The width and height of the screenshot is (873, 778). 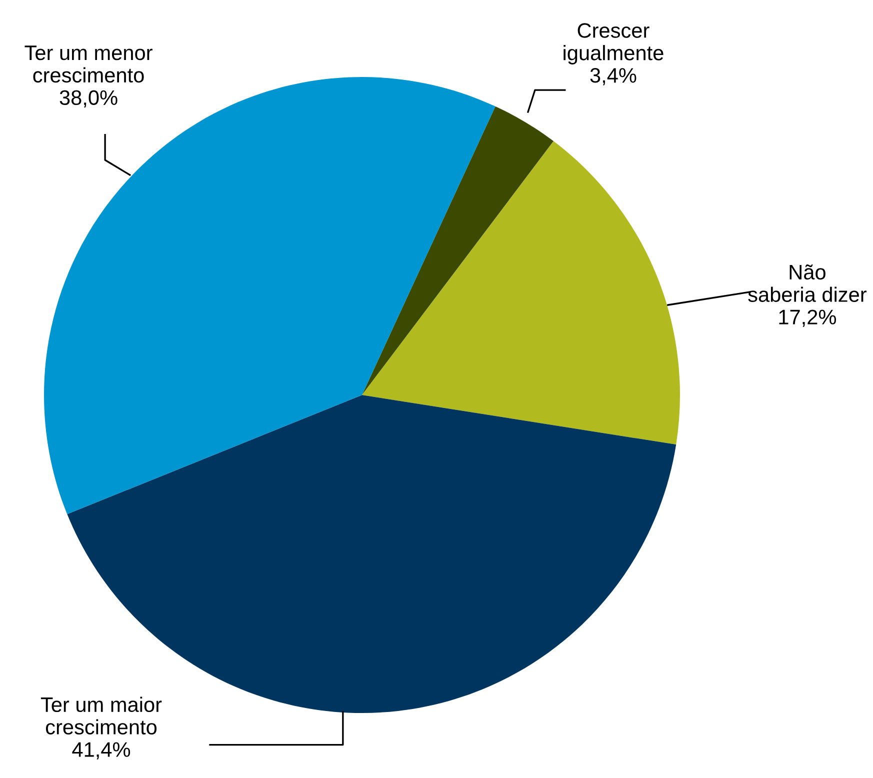 I want to click on slice-label: Não saberia dizer, so click(x=807, y=283).